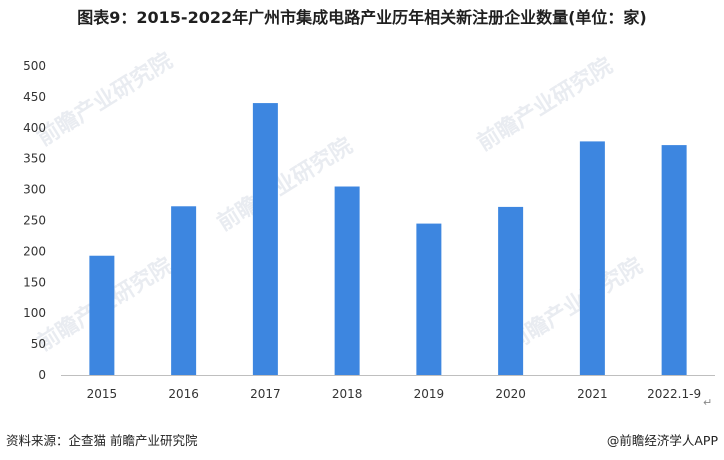 The image size is (724, 460). Describe the element at coordinates (102, 394) in the screenshot. I see `x-tick-label: 2015` at that location.